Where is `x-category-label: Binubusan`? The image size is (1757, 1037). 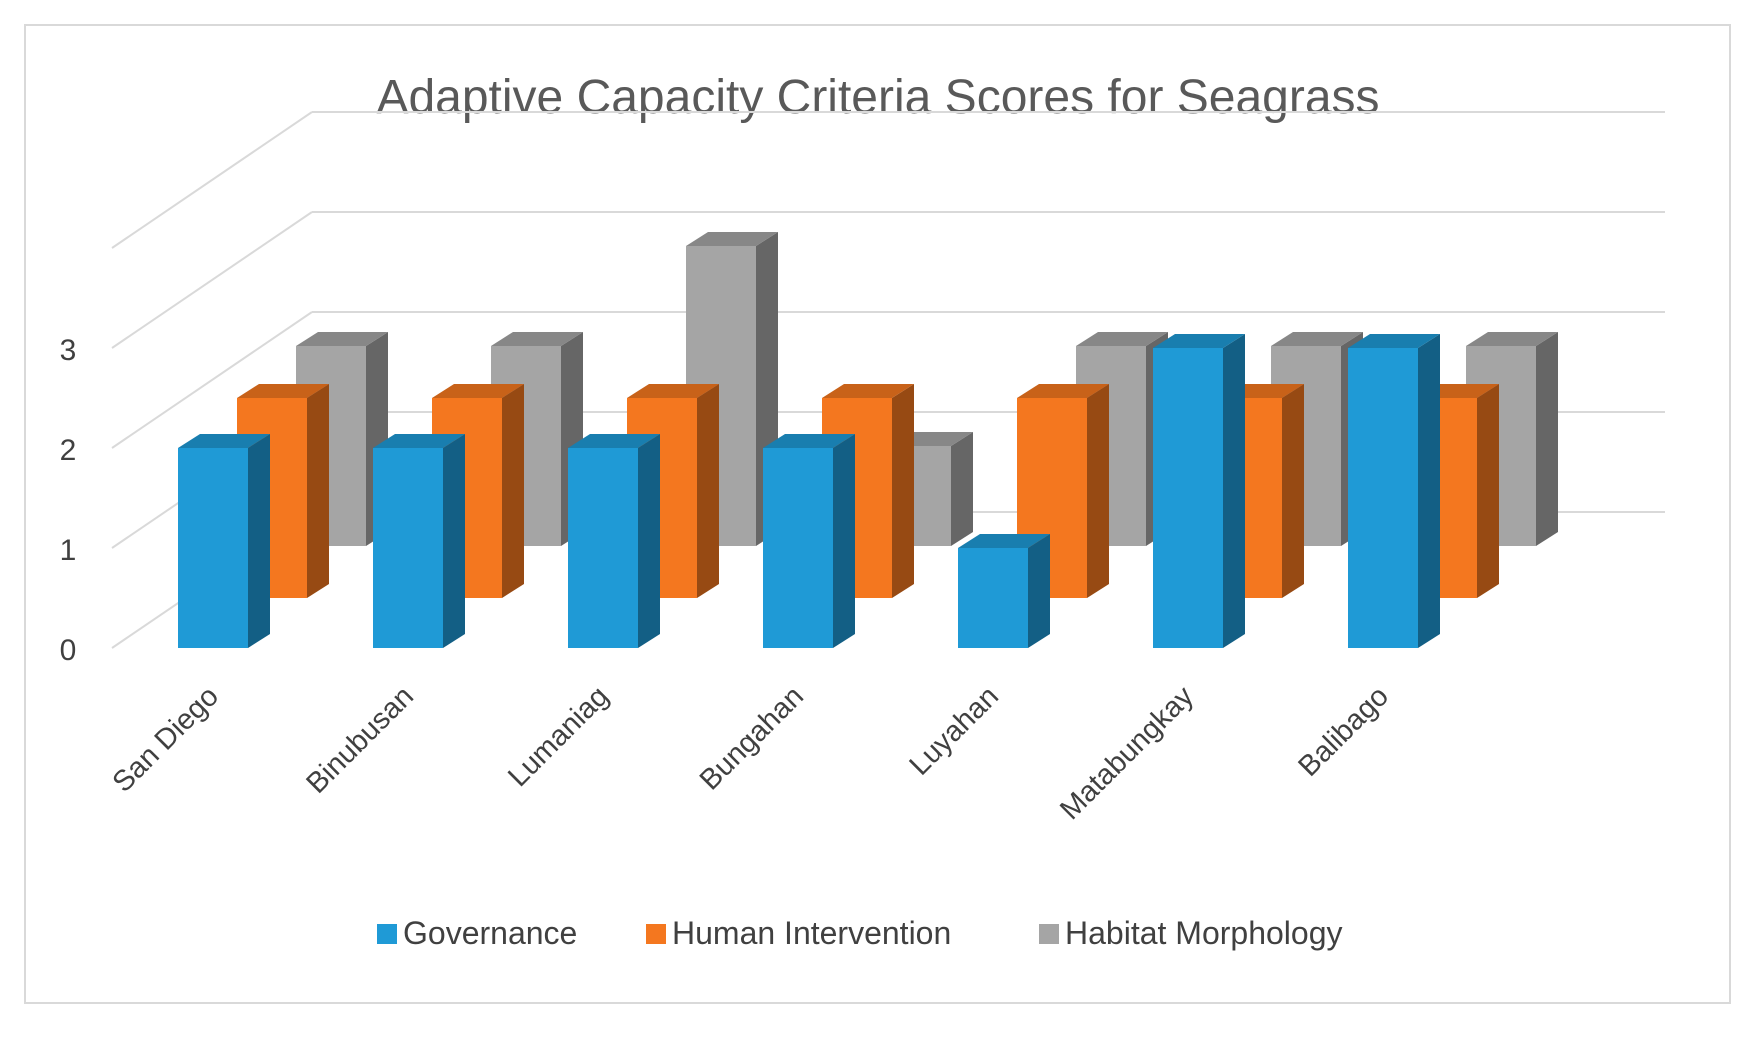
x-category-label: Binubusan is located at coordinates (360, 740).